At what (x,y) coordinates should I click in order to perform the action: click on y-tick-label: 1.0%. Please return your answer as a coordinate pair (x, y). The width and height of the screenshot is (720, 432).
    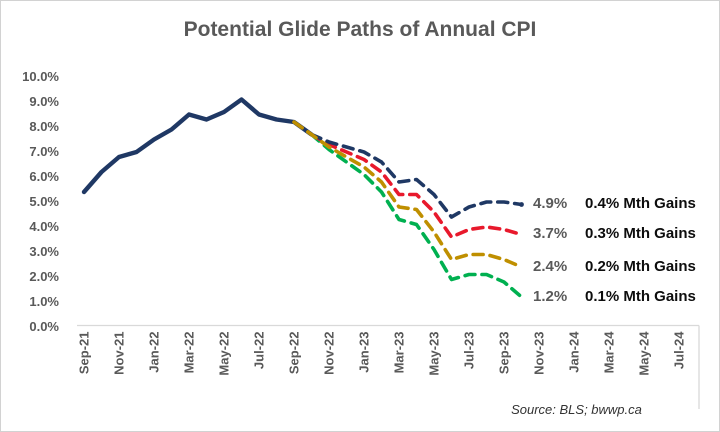
    Looking at the image, I should click on (44, 301).